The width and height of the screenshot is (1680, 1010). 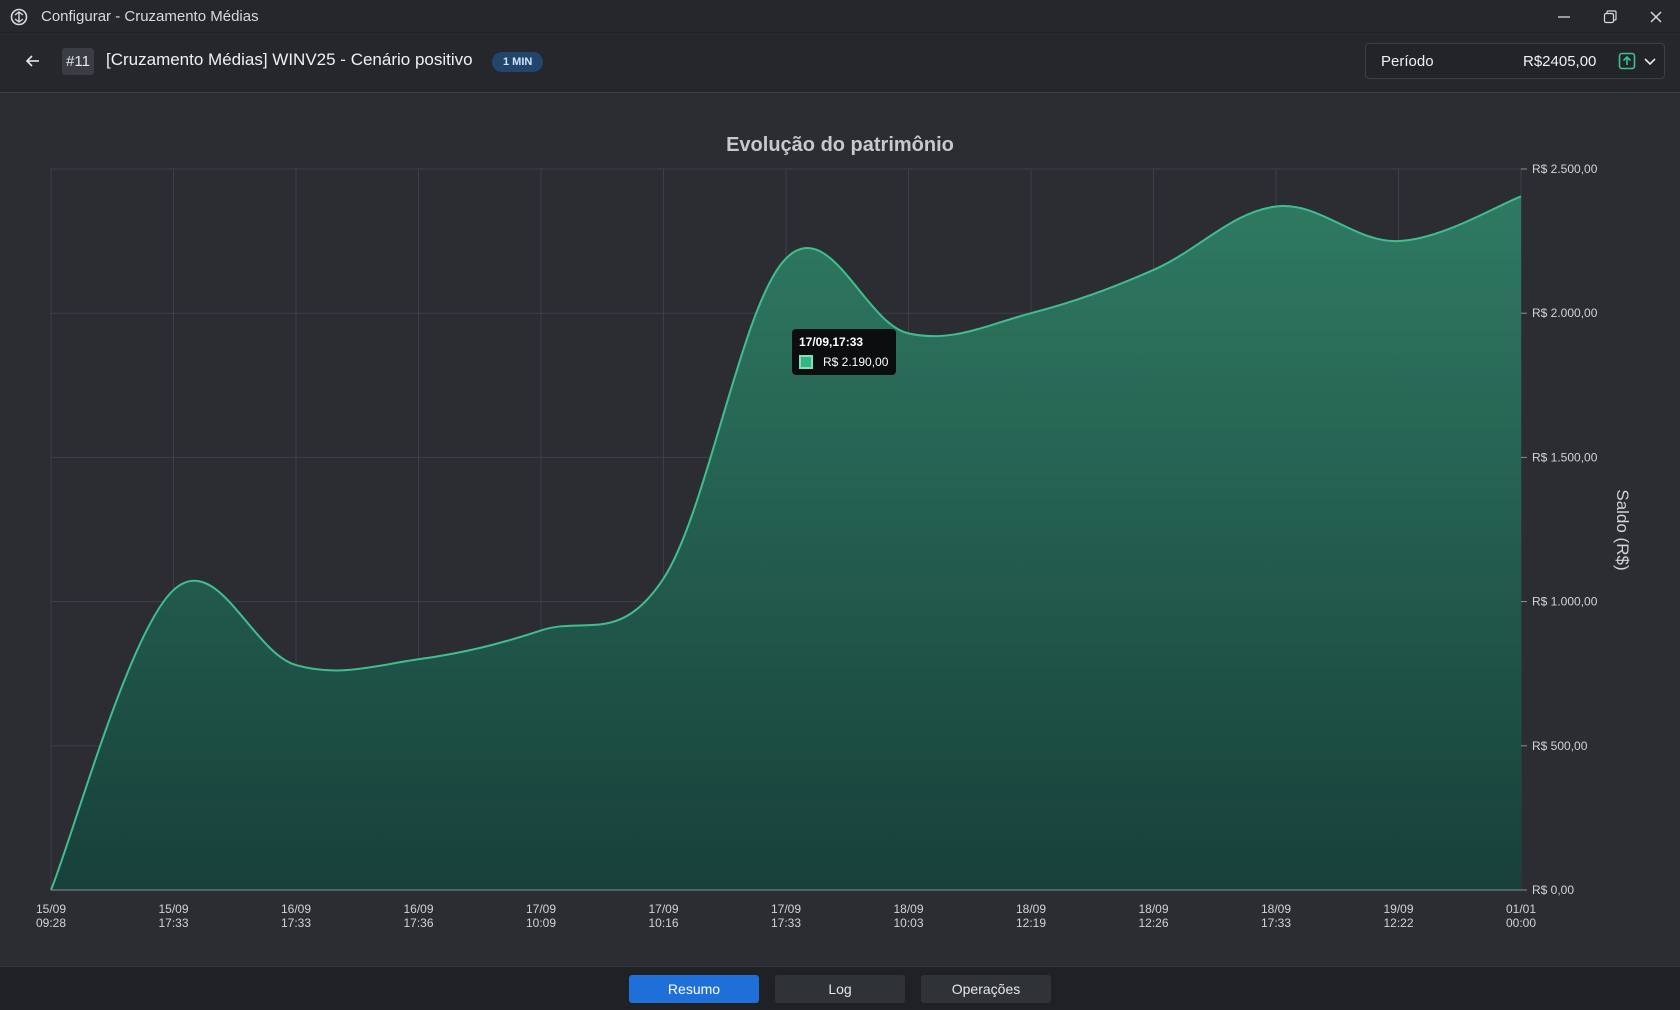 I want to click on x-tick-label-time: 10:03, so click(x=908, y=923).